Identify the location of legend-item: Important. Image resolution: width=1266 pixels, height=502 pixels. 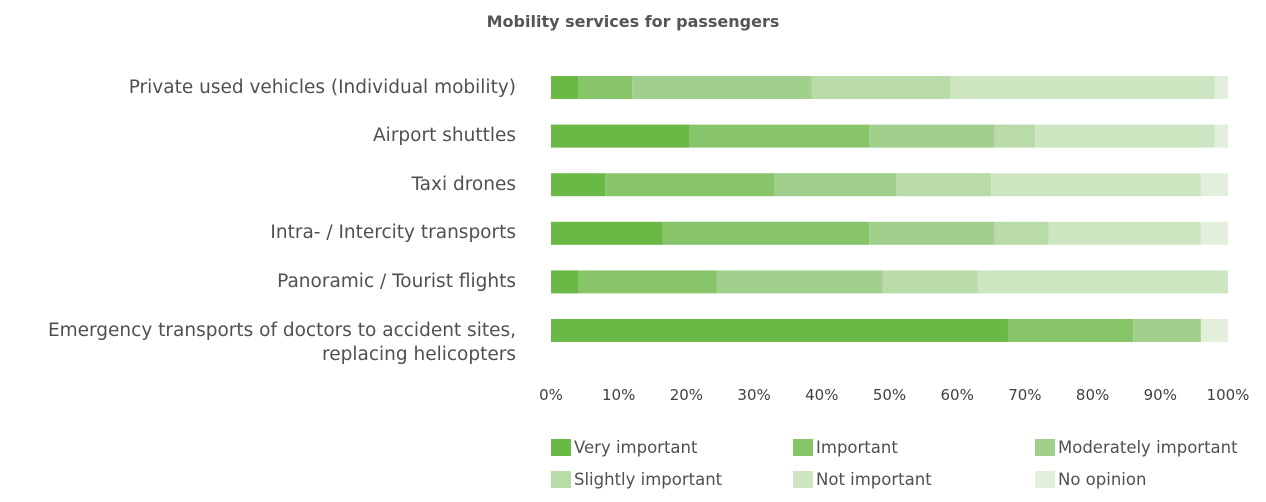
(845, 447).